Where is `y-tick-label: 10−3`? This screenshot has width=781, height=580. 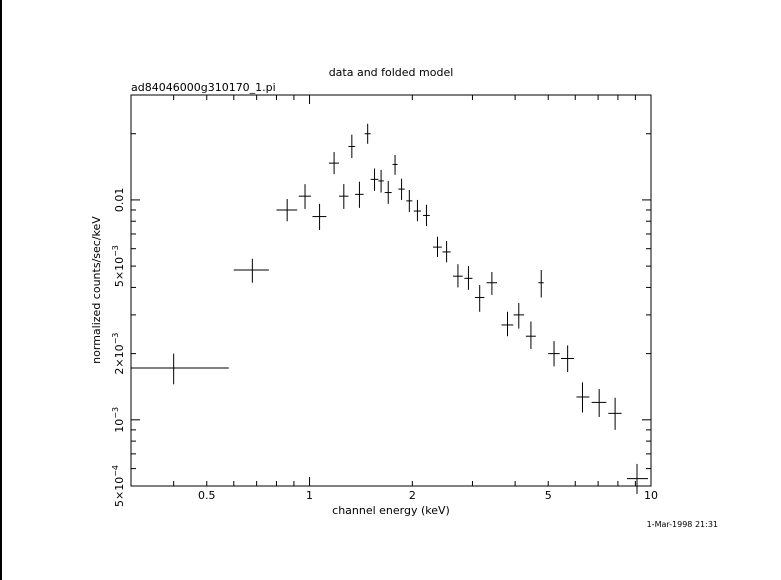 y-tick-label: 10−3 is located at coordinates (118, 420).